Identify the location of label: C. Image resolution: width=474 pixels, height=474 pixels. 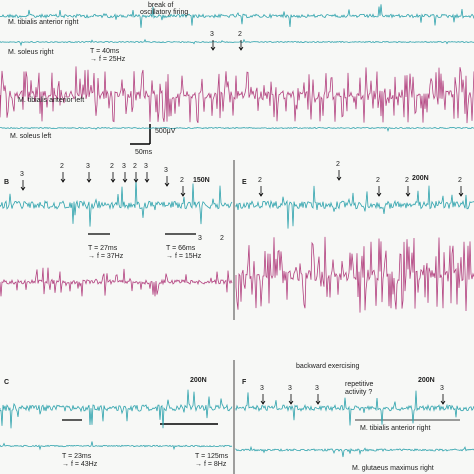
(6, 382).